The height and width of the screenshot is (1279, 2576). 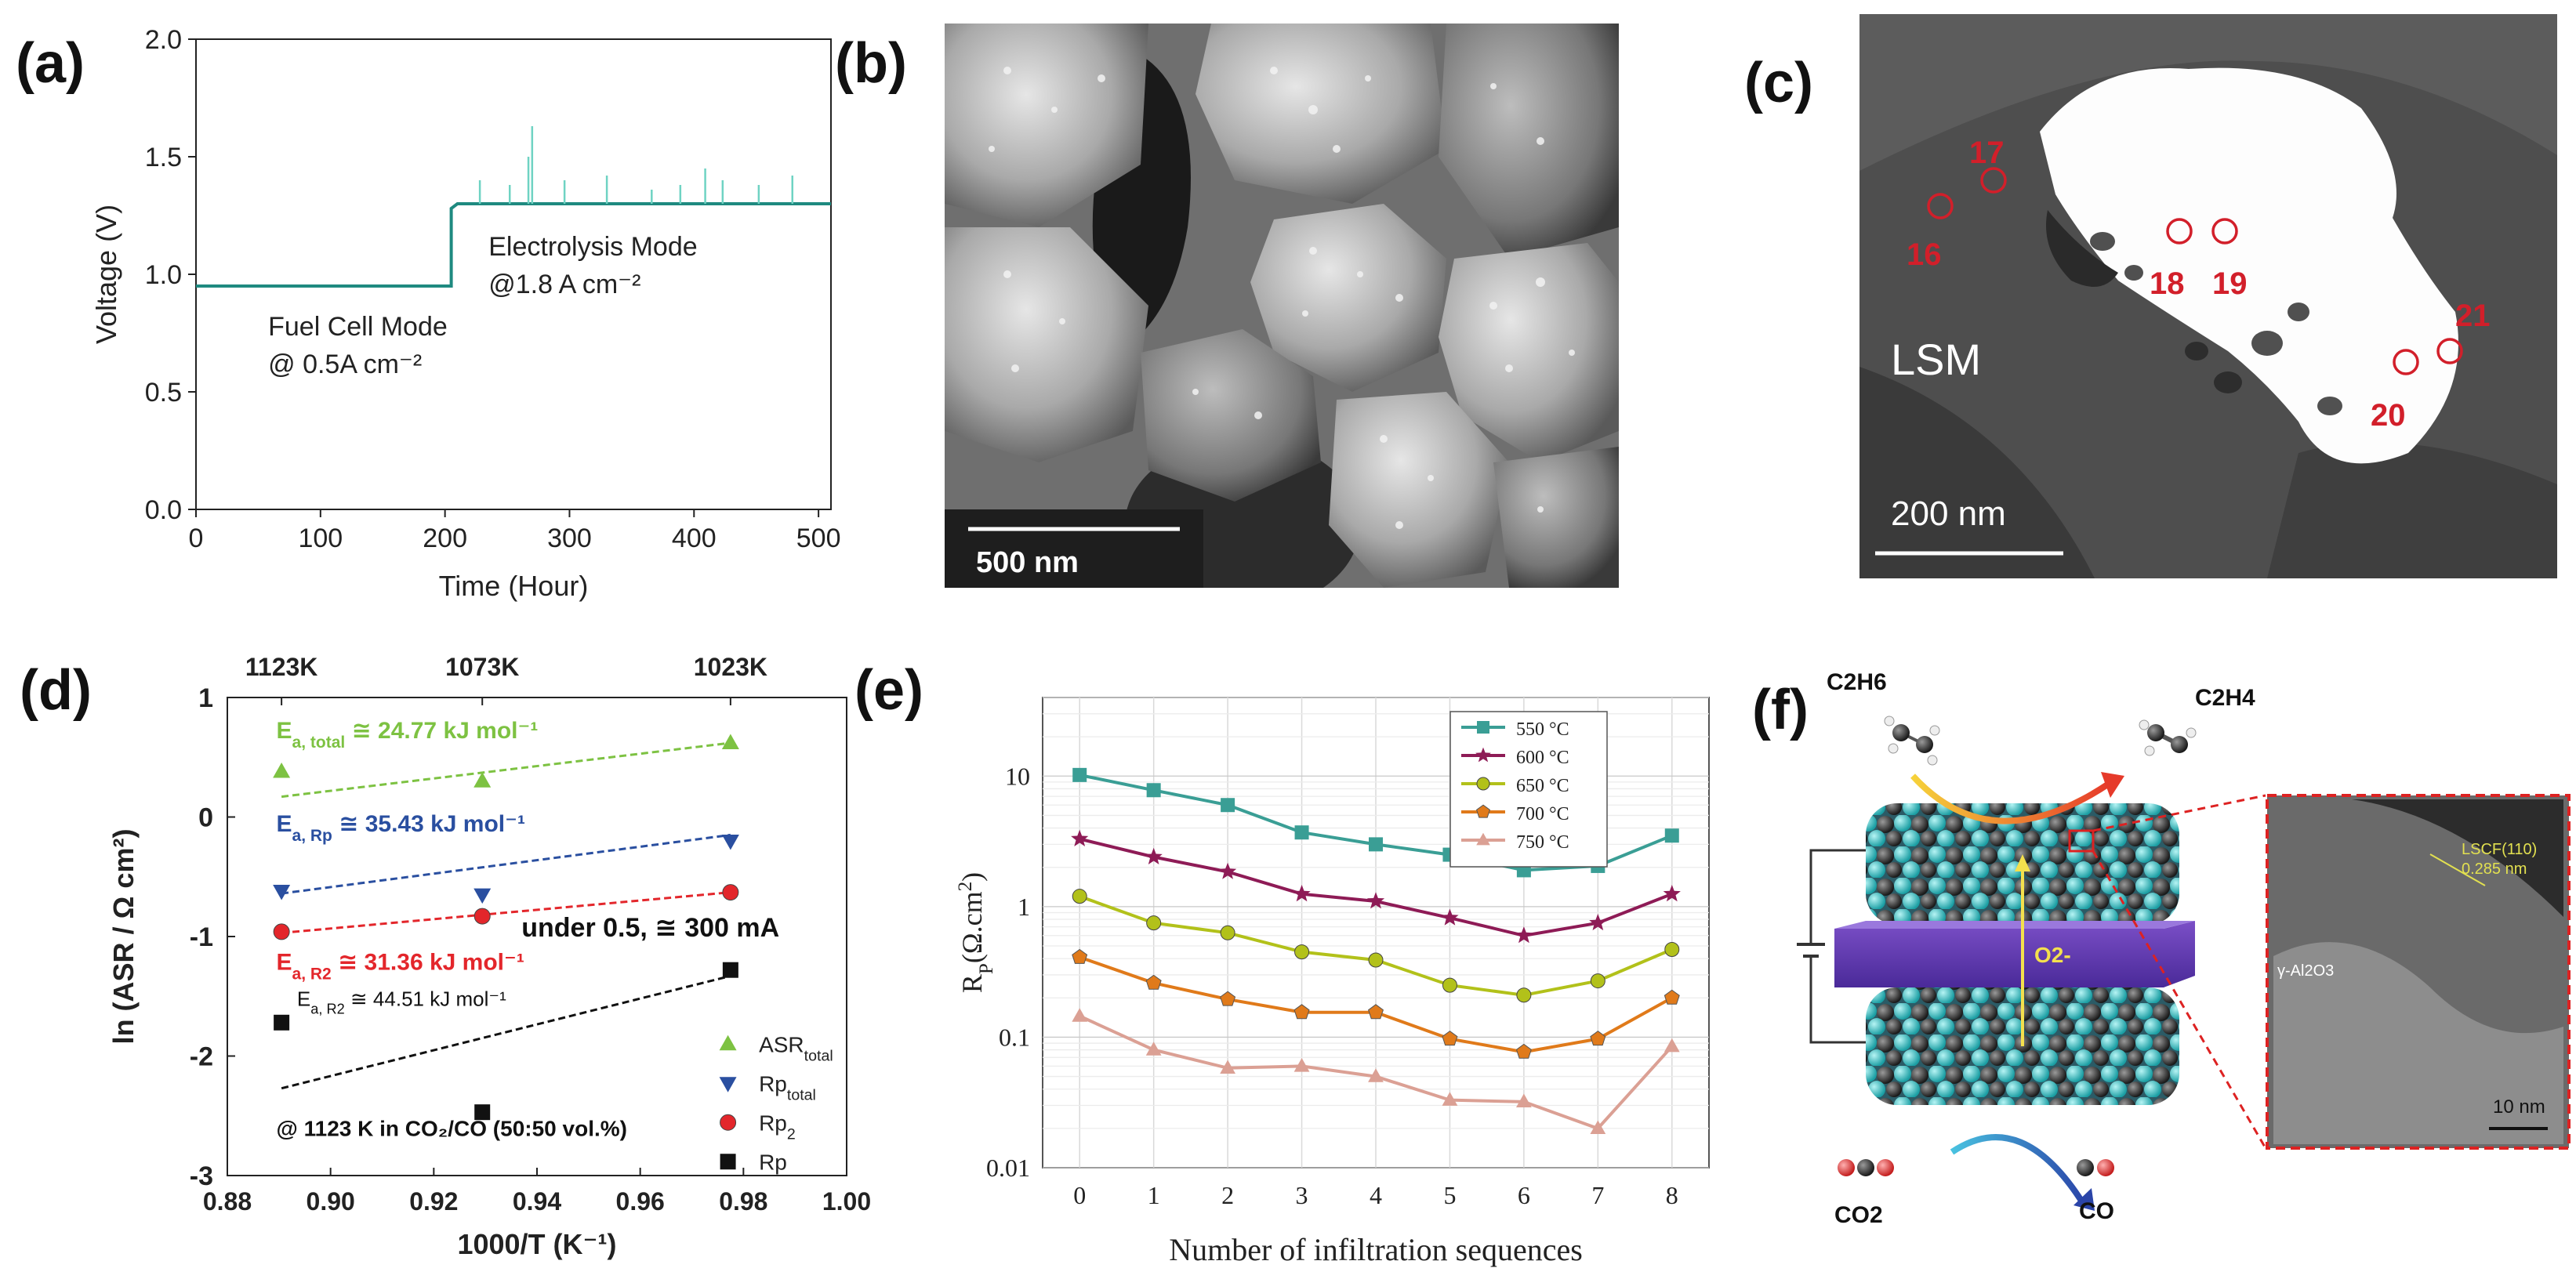 What do you see at coordinates (56, 690) in the screenshot?
I see `panel-d-label: (d)` at bounding box center [56, 690].